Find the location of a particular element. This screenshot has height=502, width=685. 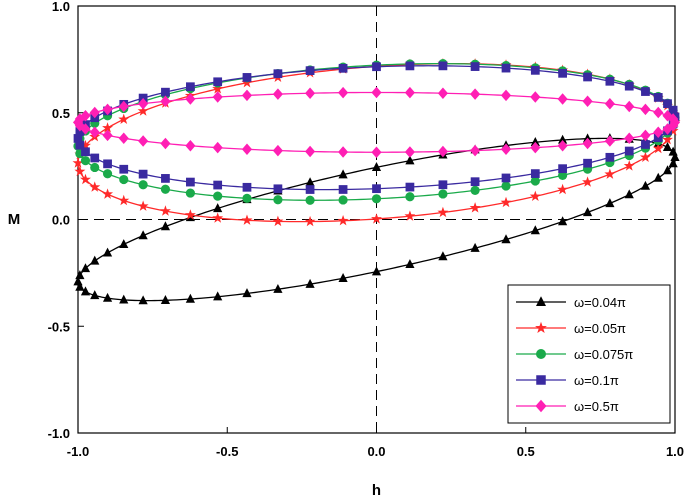

legend-item: ω=0.04π is located at coordinates (571, 302).